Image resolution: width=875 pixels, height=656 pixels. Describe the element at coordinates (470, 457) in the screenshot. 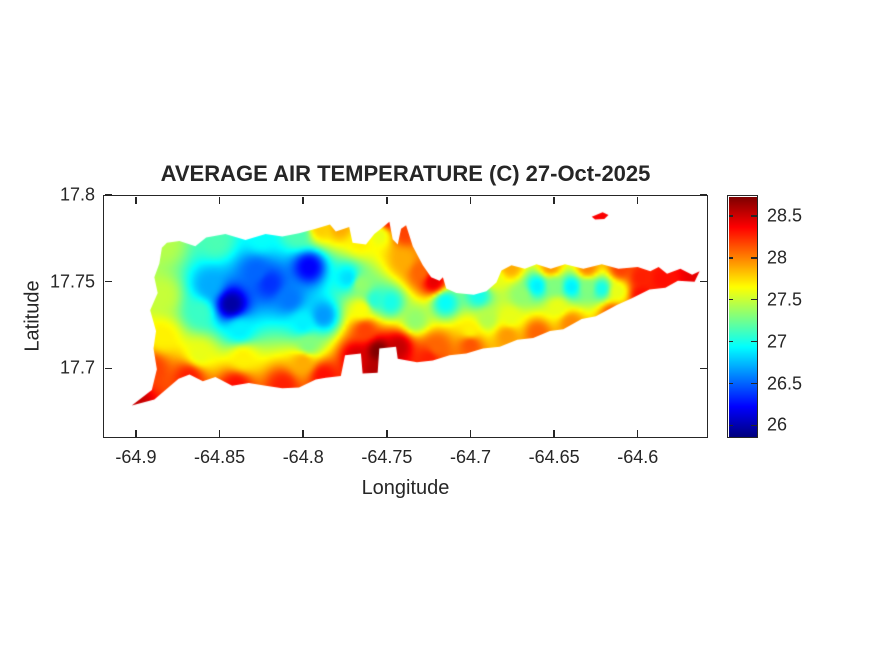

I see `x-tick-label: -64.7` at that location.